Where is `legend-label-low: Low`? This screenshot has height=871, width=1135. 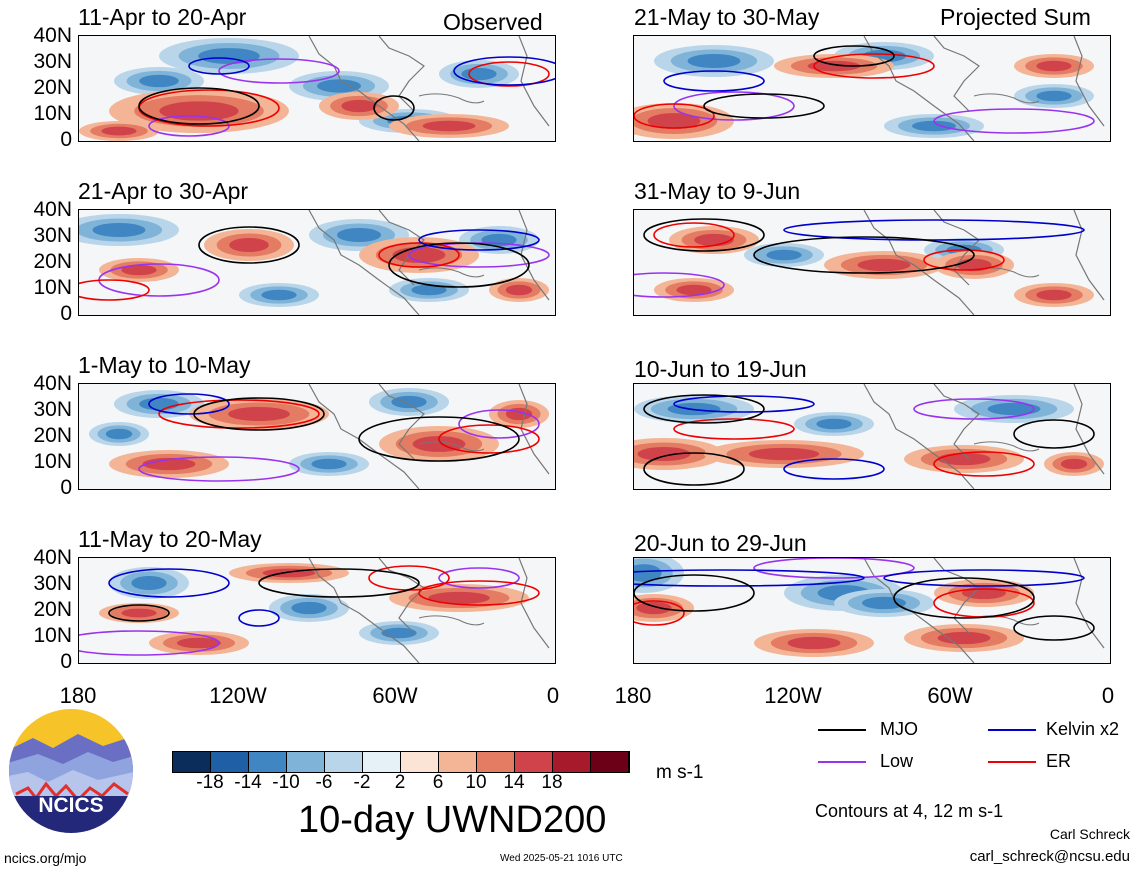 legend-label-low: Low is located at coordinates (897, 761).